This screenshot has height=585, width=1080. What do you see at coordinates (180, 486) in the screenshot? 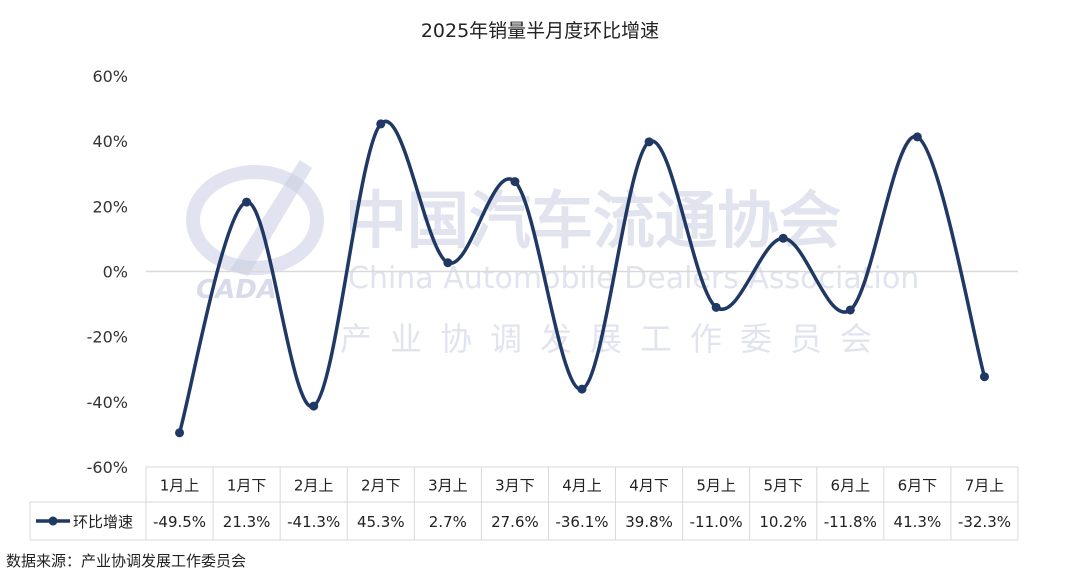
I see `category-label: 1月上` at bounding box center [180, 486].